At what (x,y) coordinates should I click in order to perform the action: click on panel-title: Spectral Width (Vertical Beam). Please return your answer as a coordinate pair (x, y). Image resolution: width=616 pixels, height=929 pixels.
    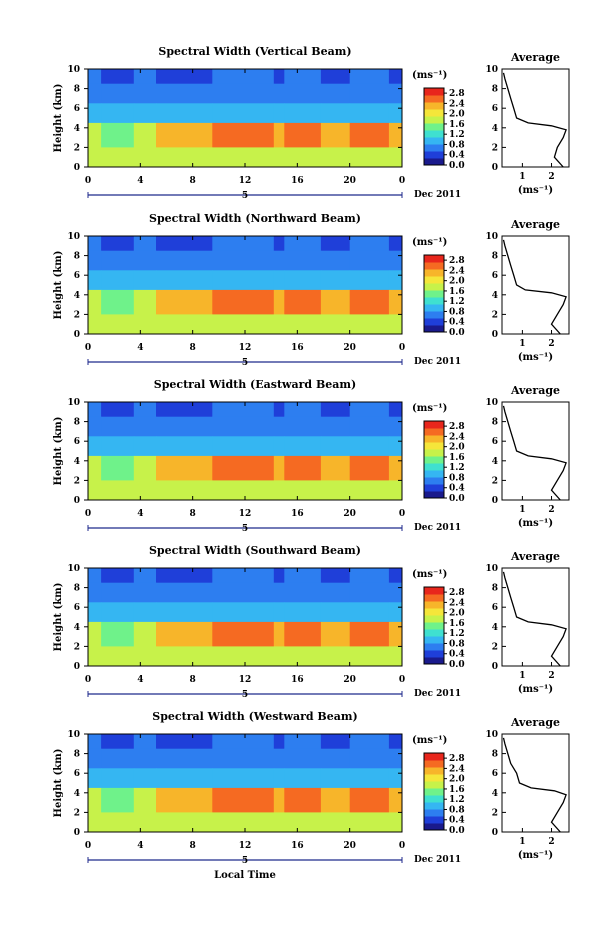
    Looking at the image, I should click on (254, 51).